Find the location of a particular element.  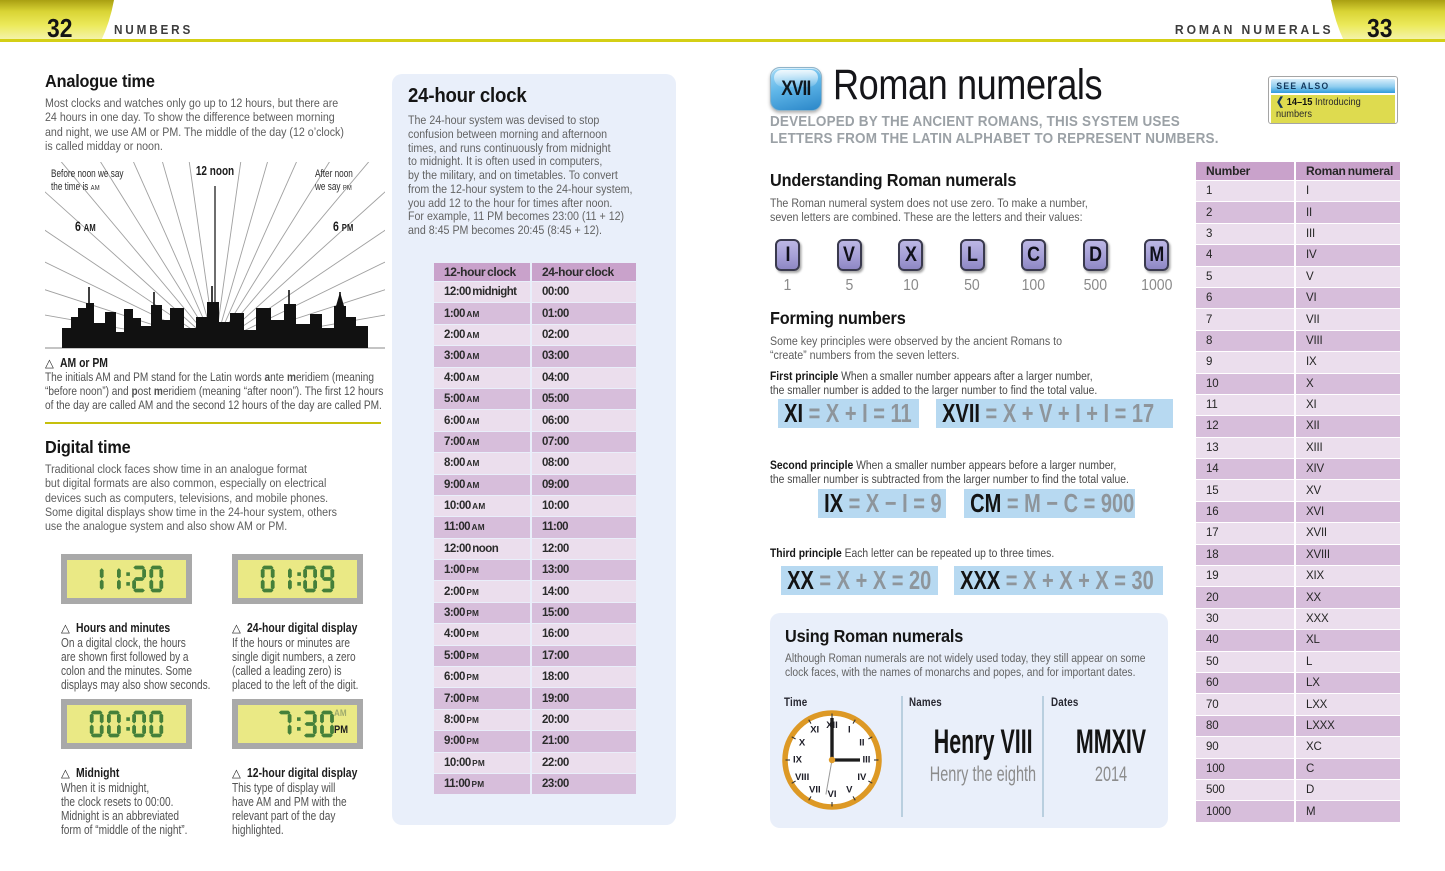

see-also-text: ❮ 14–15 Introducing numbers is located at coordinates (1336, 108).